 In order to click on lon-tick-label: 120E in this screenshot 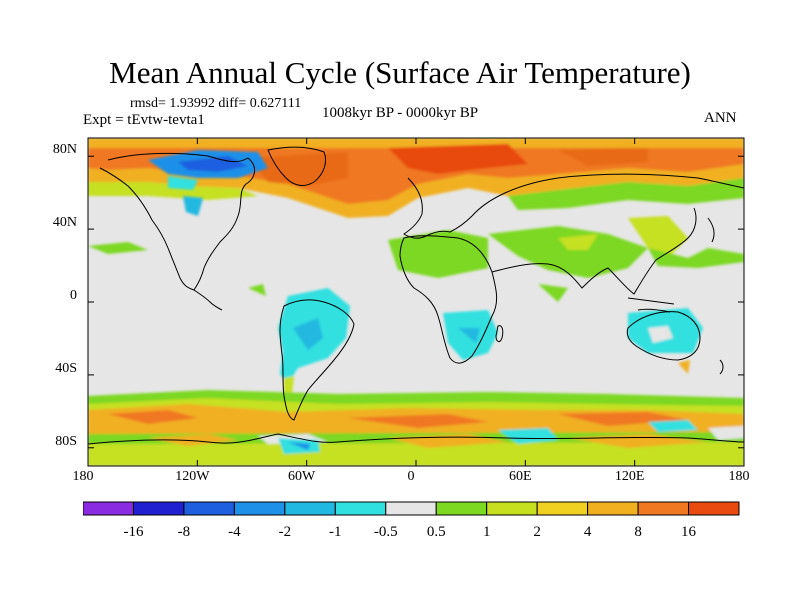, I will do `click(629, 476)`.